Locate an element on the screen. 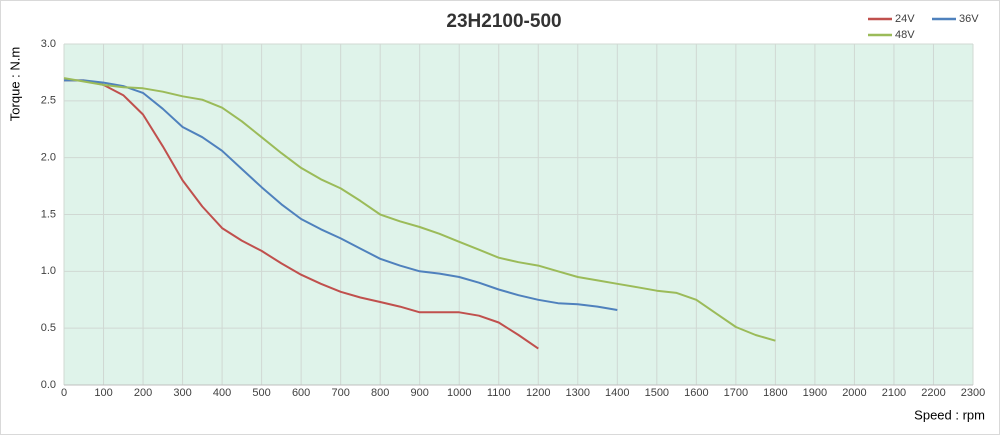 Image resolution: width=1000 pixels, height=435 pixels. x-tick-label: 1200 is located at coordinates (538, 393).